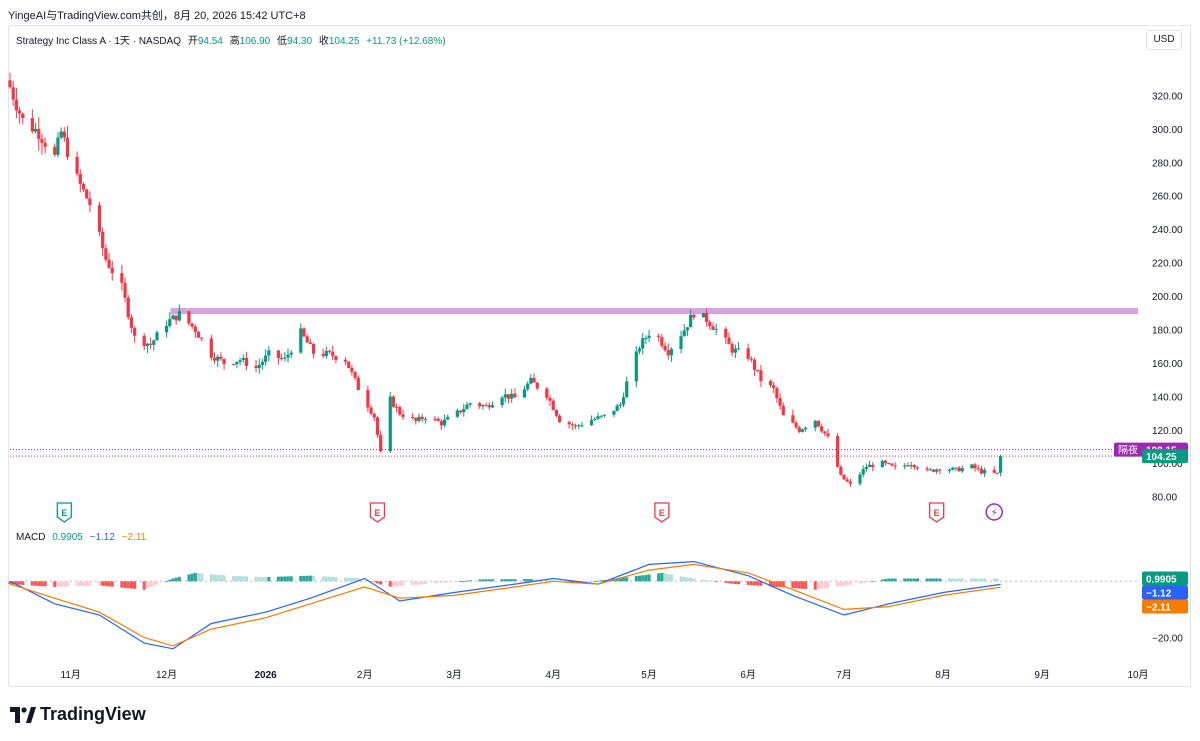 Image resolution: width=1200 pixels, height=741 pixels. I want to click on x-tick-label: 2月, so click(365, 675).